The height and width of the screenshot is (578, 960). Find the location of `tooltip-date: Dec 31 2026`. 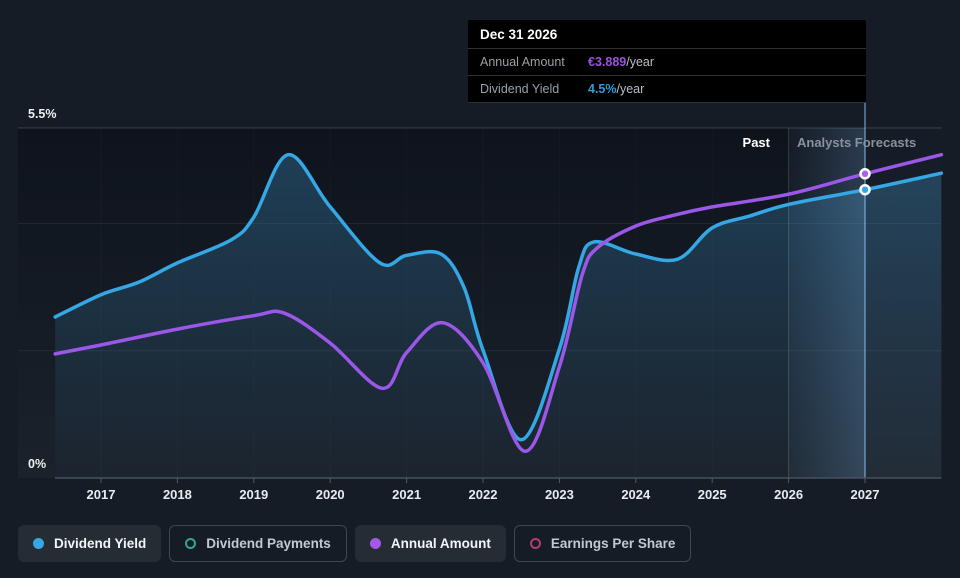

tooltip-date: Dec 31 2026 is located at coordinates (667, 34).